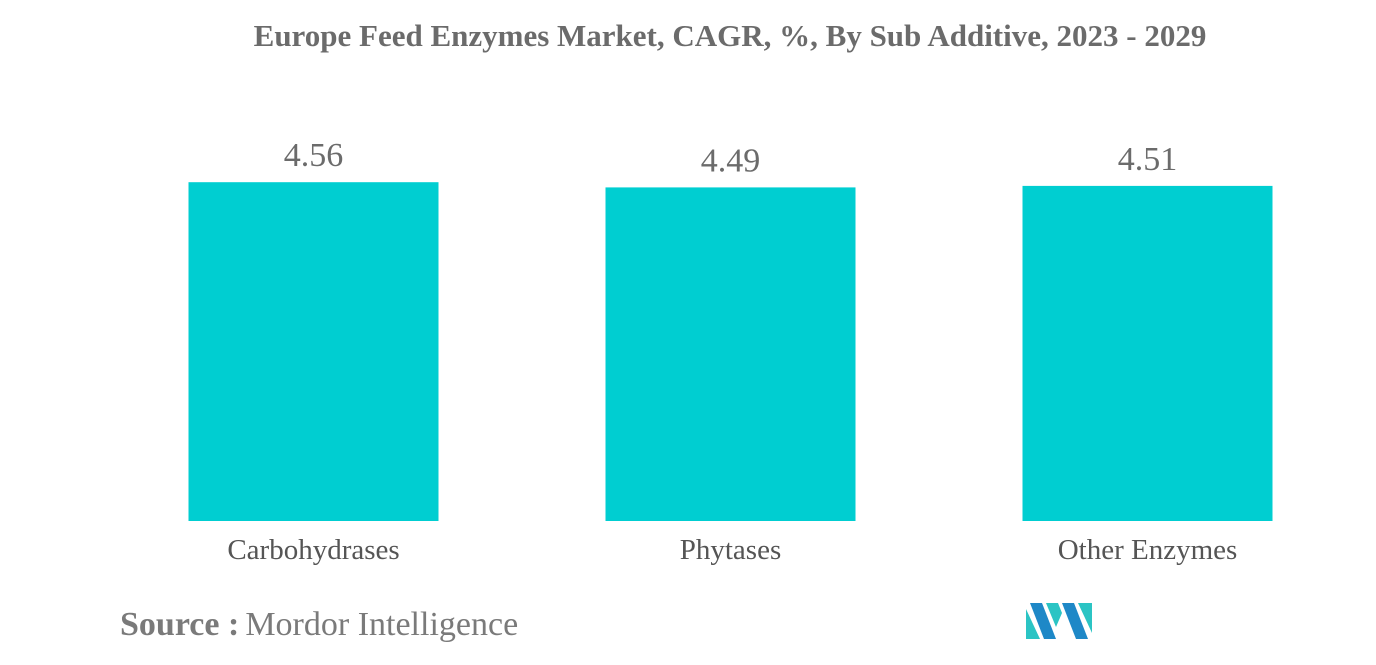 Image resolution: width=1376 pixels, height=665 pixels. I want to click on bar-phytases, so click(730, 354).